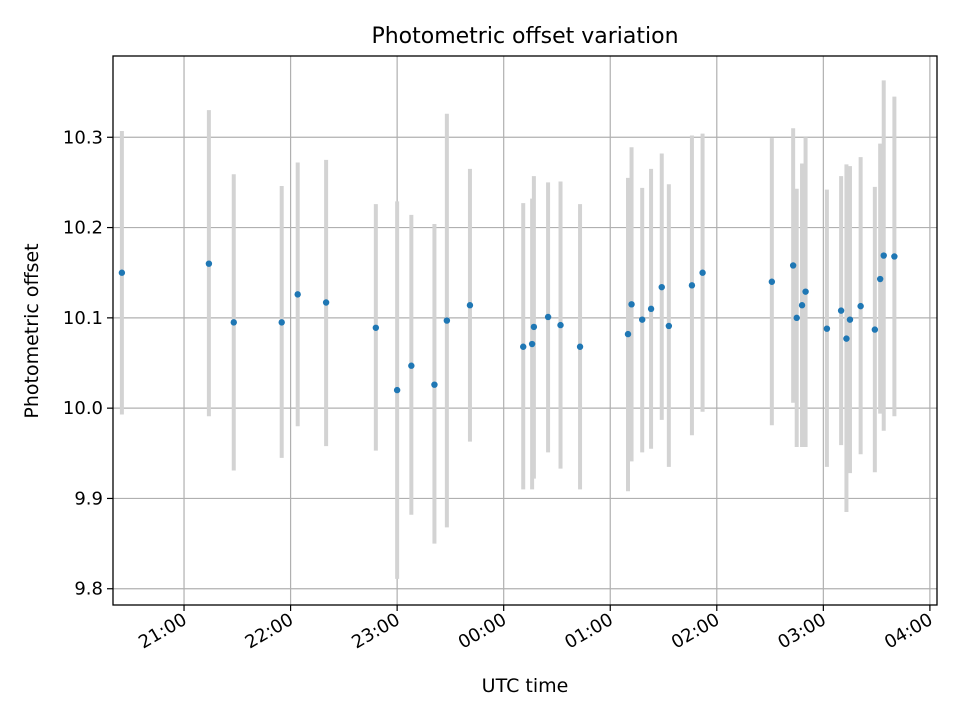  I want to click on y-tick-label: 10.3, so click(83, 137).